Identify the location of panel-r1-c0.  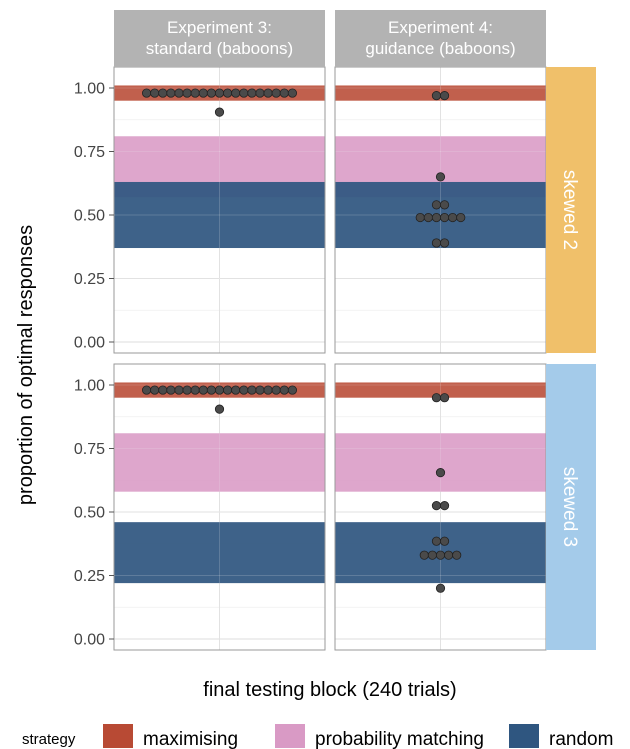
(219, 507).